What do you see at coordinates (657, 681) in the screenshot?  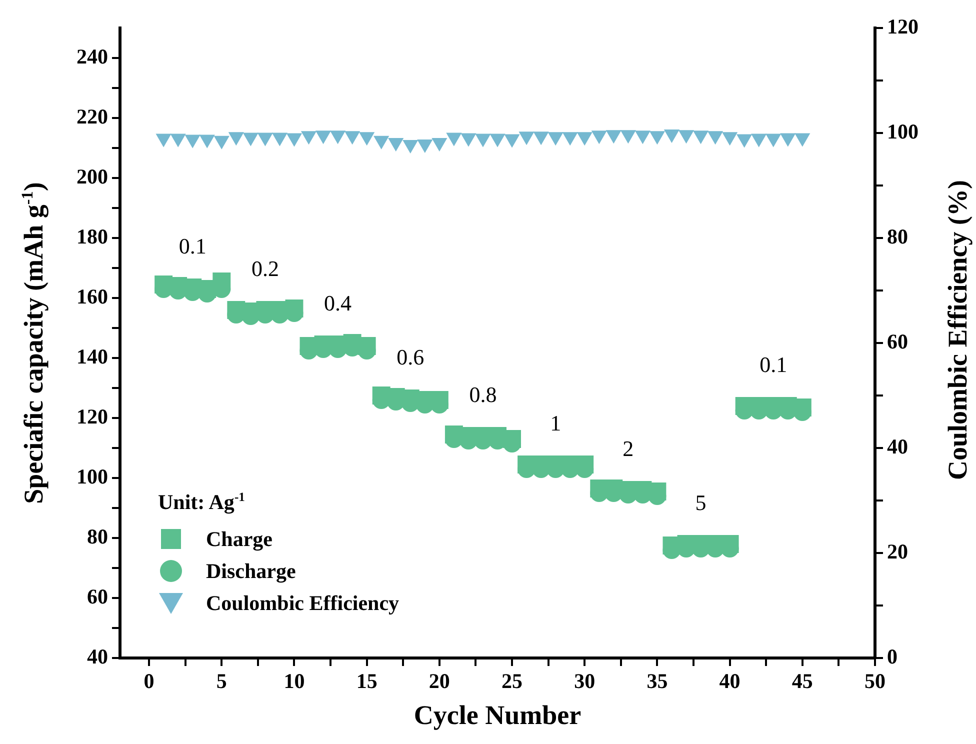 I see `x-tick-label: 35` at bounding box center [657, 681].